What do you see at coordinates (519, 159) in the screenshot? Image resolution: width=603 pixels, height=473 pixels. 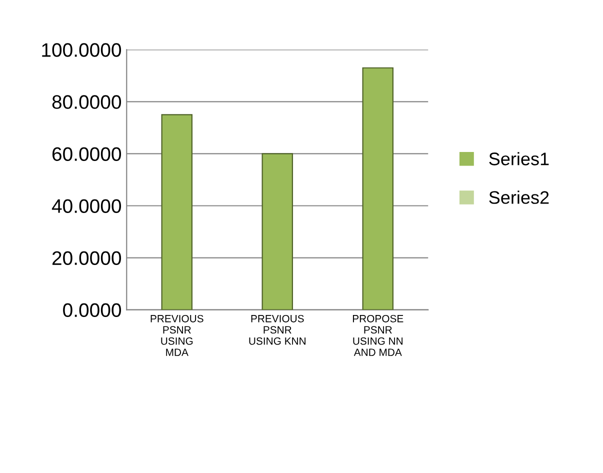 I see `legend-label: Series1` at bounding box center [519, 159].